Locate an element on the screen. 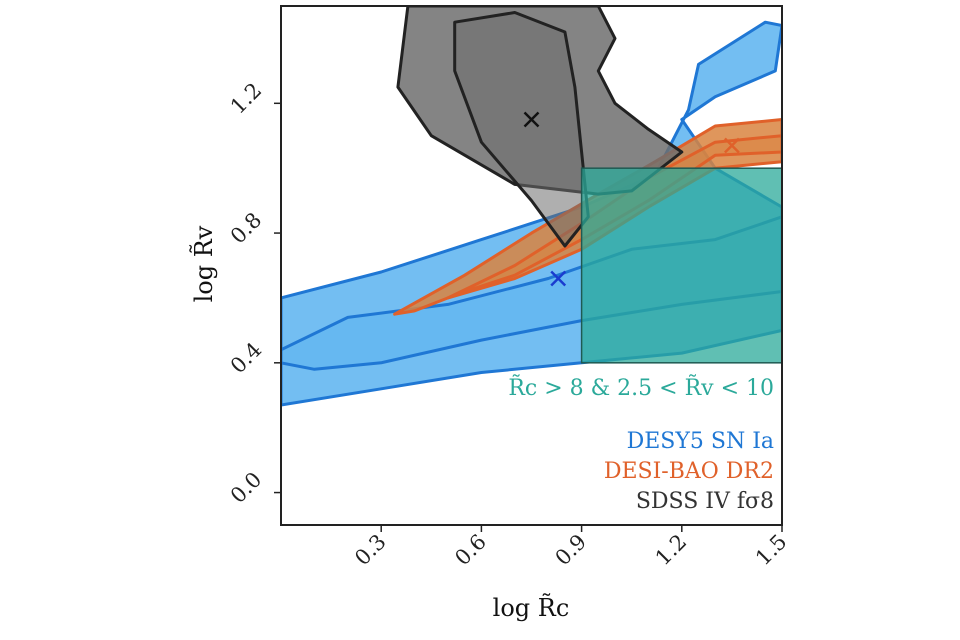 The width and height of the screenshot is (960, 640). legend-item-desi: DESI-BAO DR2 is located at coordinates (689, 471).